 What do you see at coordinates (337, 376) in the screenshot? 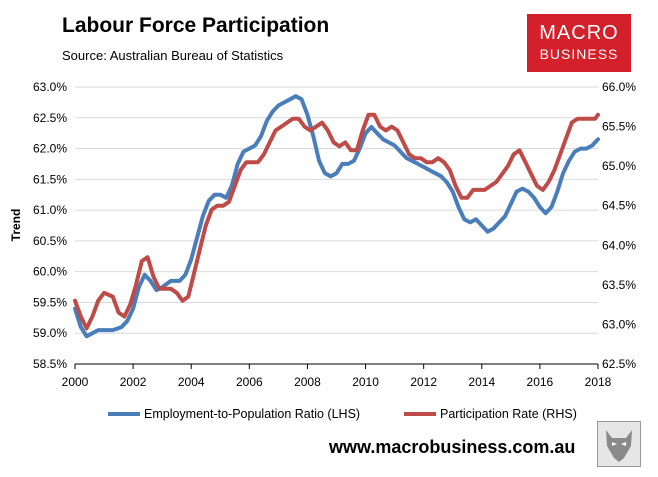
I see `x-axis-ticks: 2000 2002 2004 2006 2008 2010 2012 2014 2016 2018` at bounding box center [337, 376].